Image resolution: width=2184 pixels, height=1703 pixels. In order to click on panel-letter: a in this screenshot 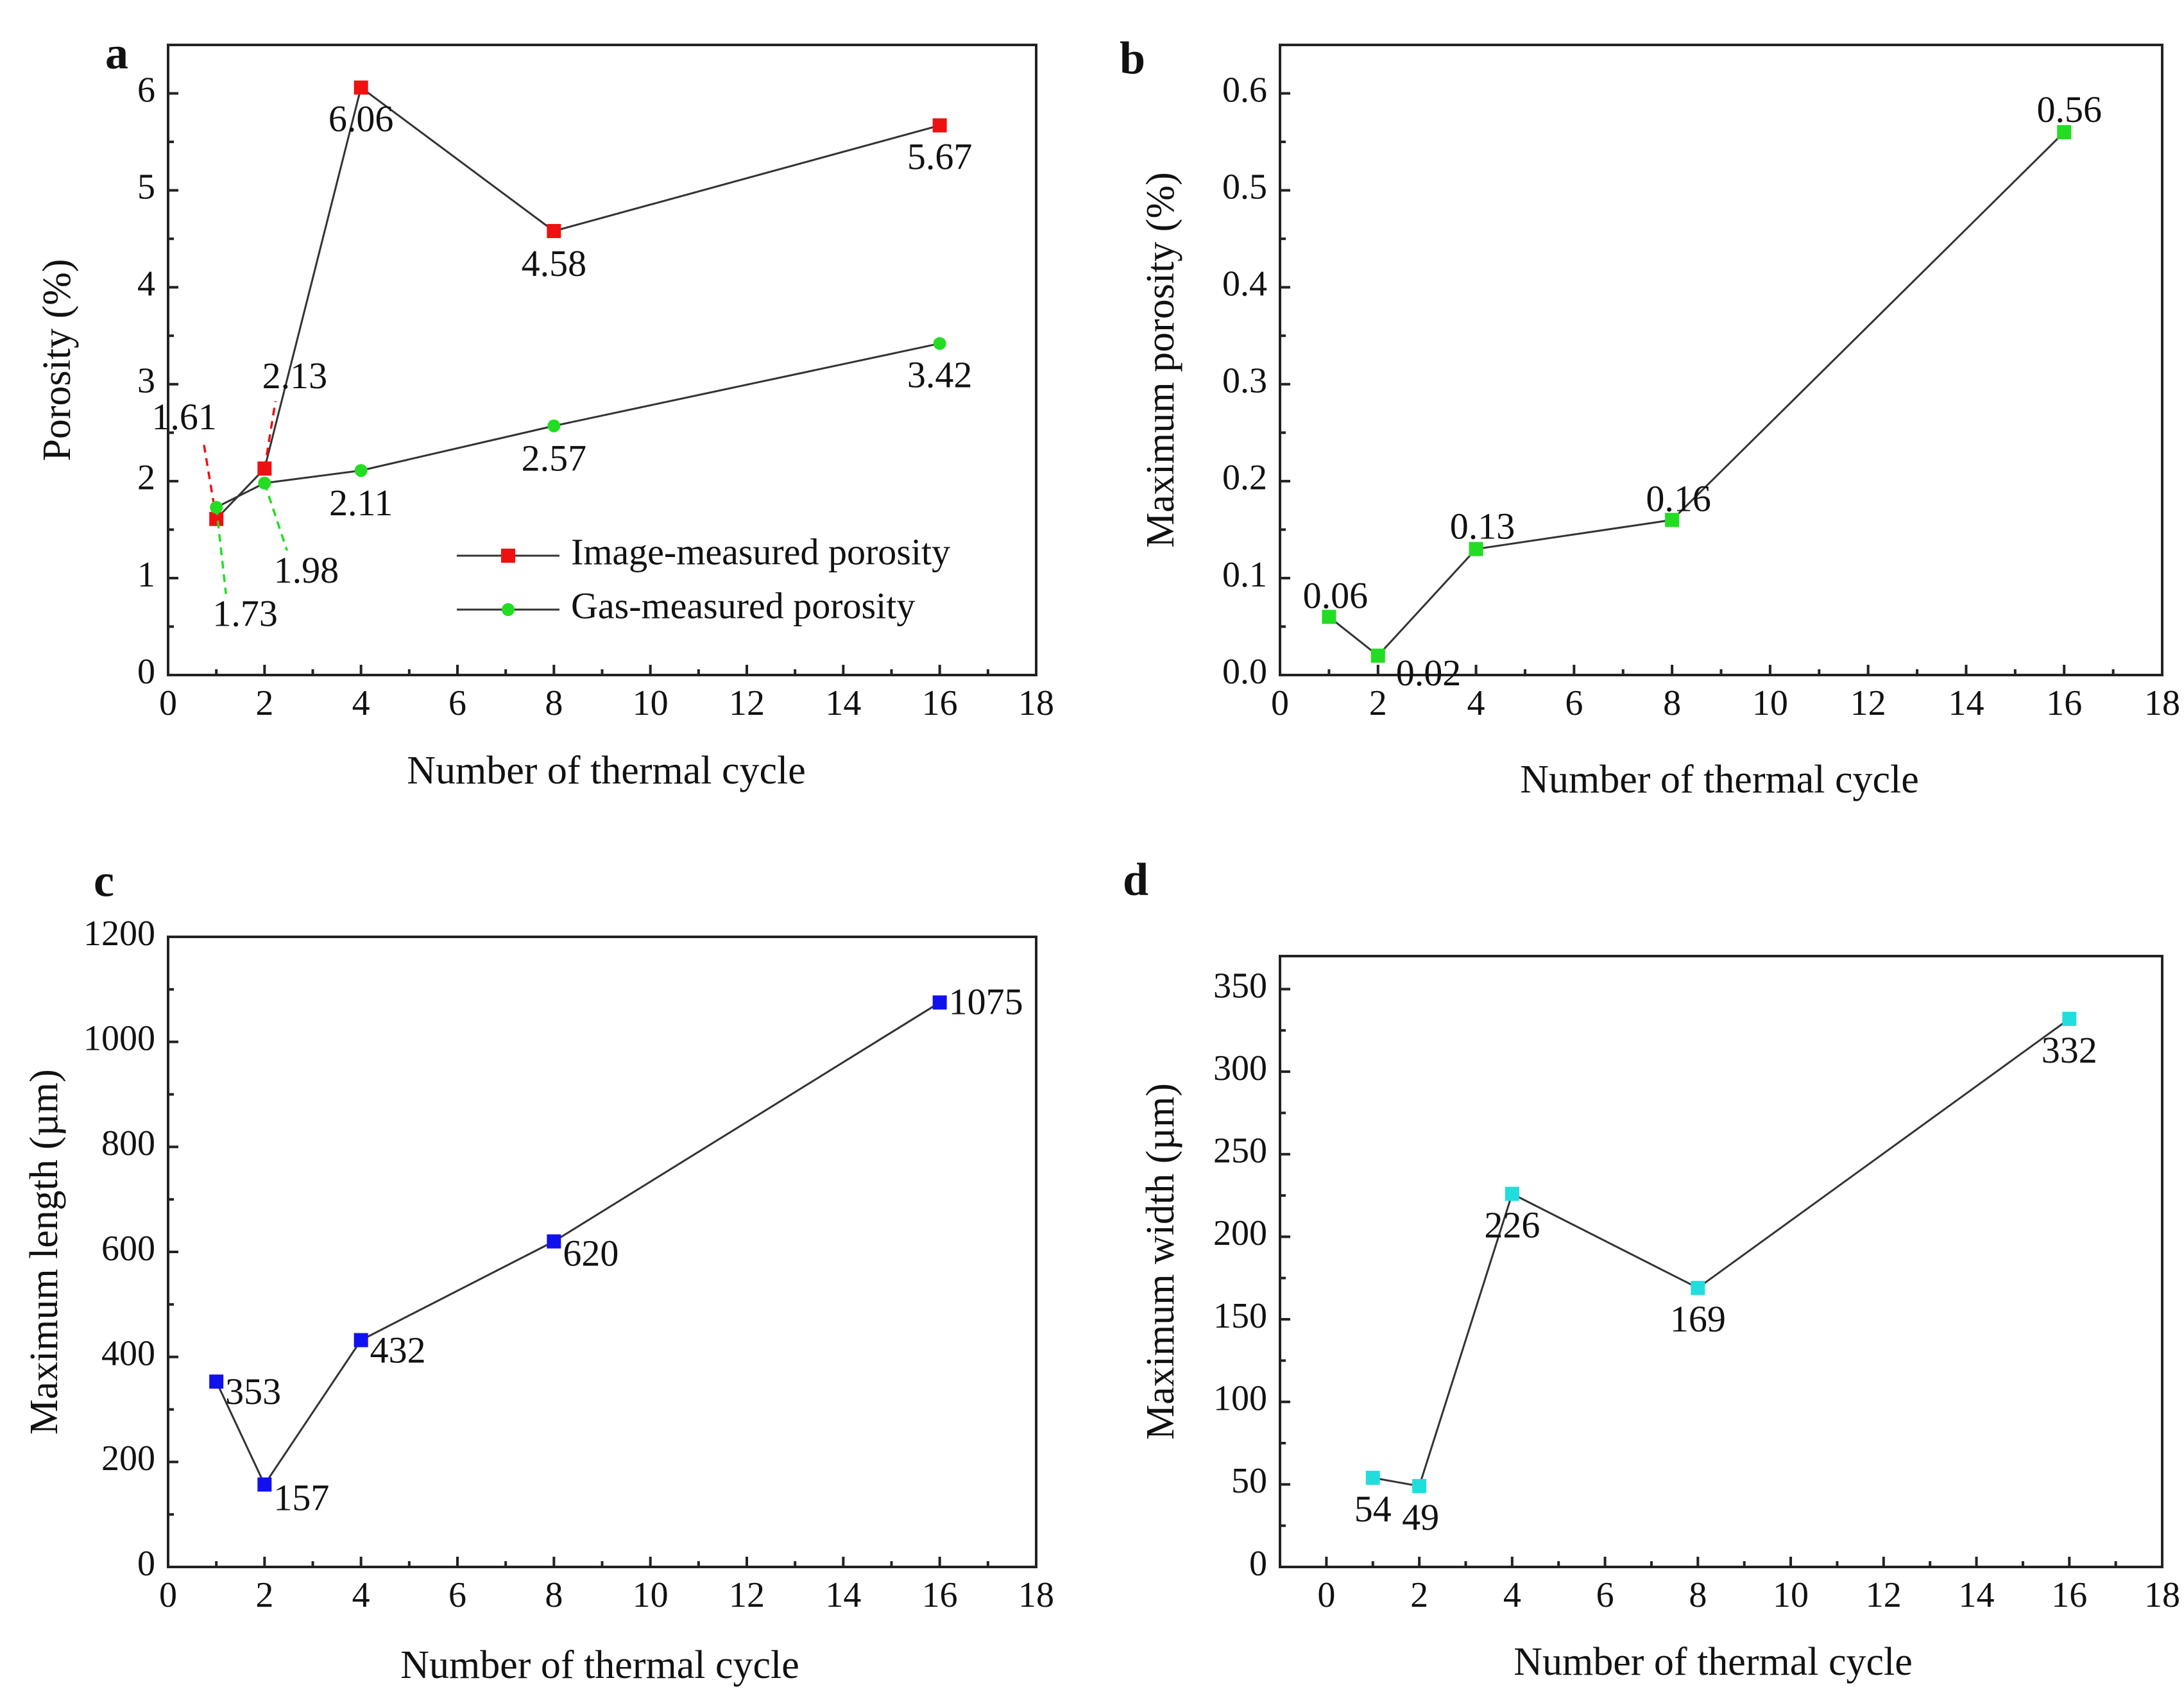, I will do `click(116, 53)`.